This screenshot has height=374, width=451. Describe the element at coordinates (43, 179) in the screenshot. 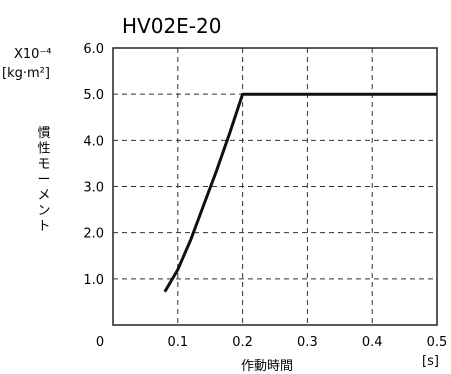

I see `y-axis-label: 慣性モーメント` at that location.